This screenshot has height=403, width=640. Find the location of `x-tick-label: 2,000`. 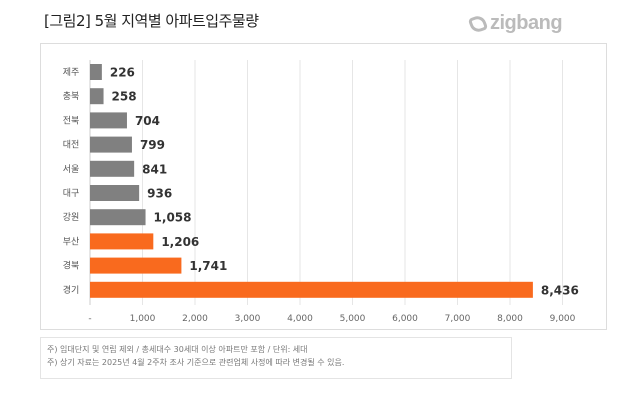

x-tick-label: 2,000 is located at coordinates (195, 319).